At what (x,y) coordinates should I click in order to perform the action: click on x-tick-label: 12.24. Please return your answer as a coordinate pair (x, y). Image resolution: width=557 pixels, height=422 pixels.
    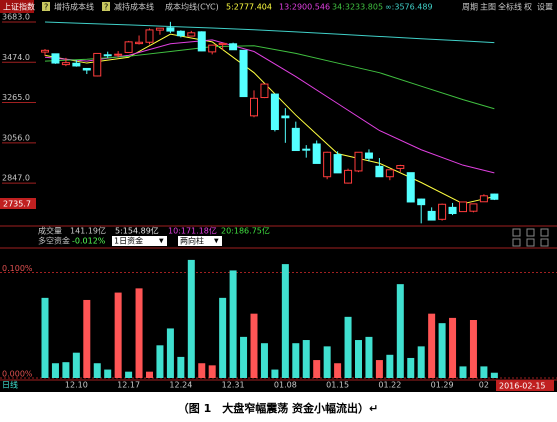
    Looking at the image, I should click on (180, 385).